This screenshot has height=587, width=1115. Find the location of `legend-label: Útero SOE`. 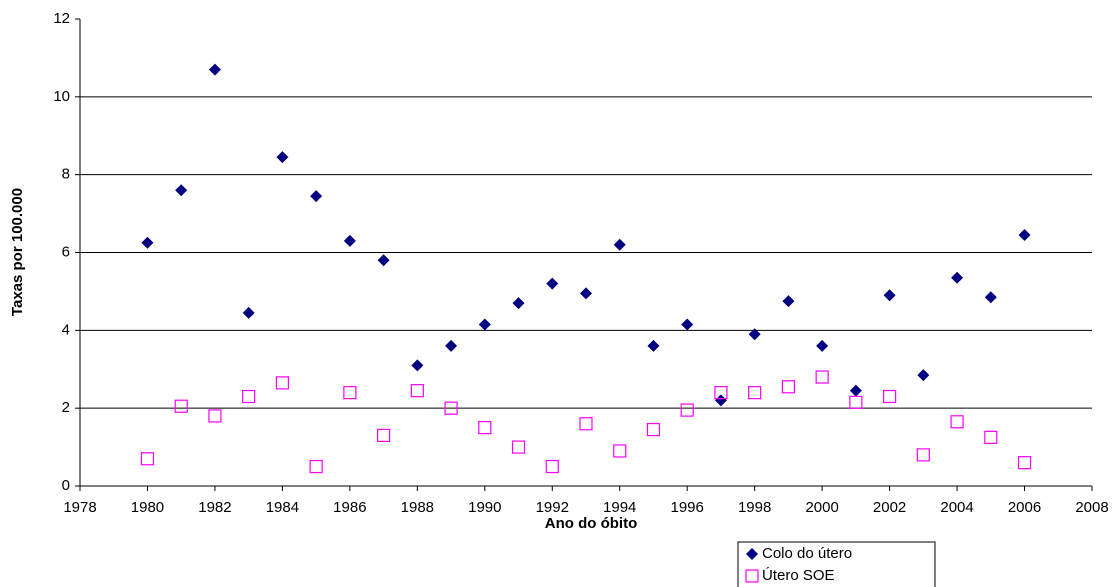

legend-label: Útero SOE is located at coordinates (798, 575).